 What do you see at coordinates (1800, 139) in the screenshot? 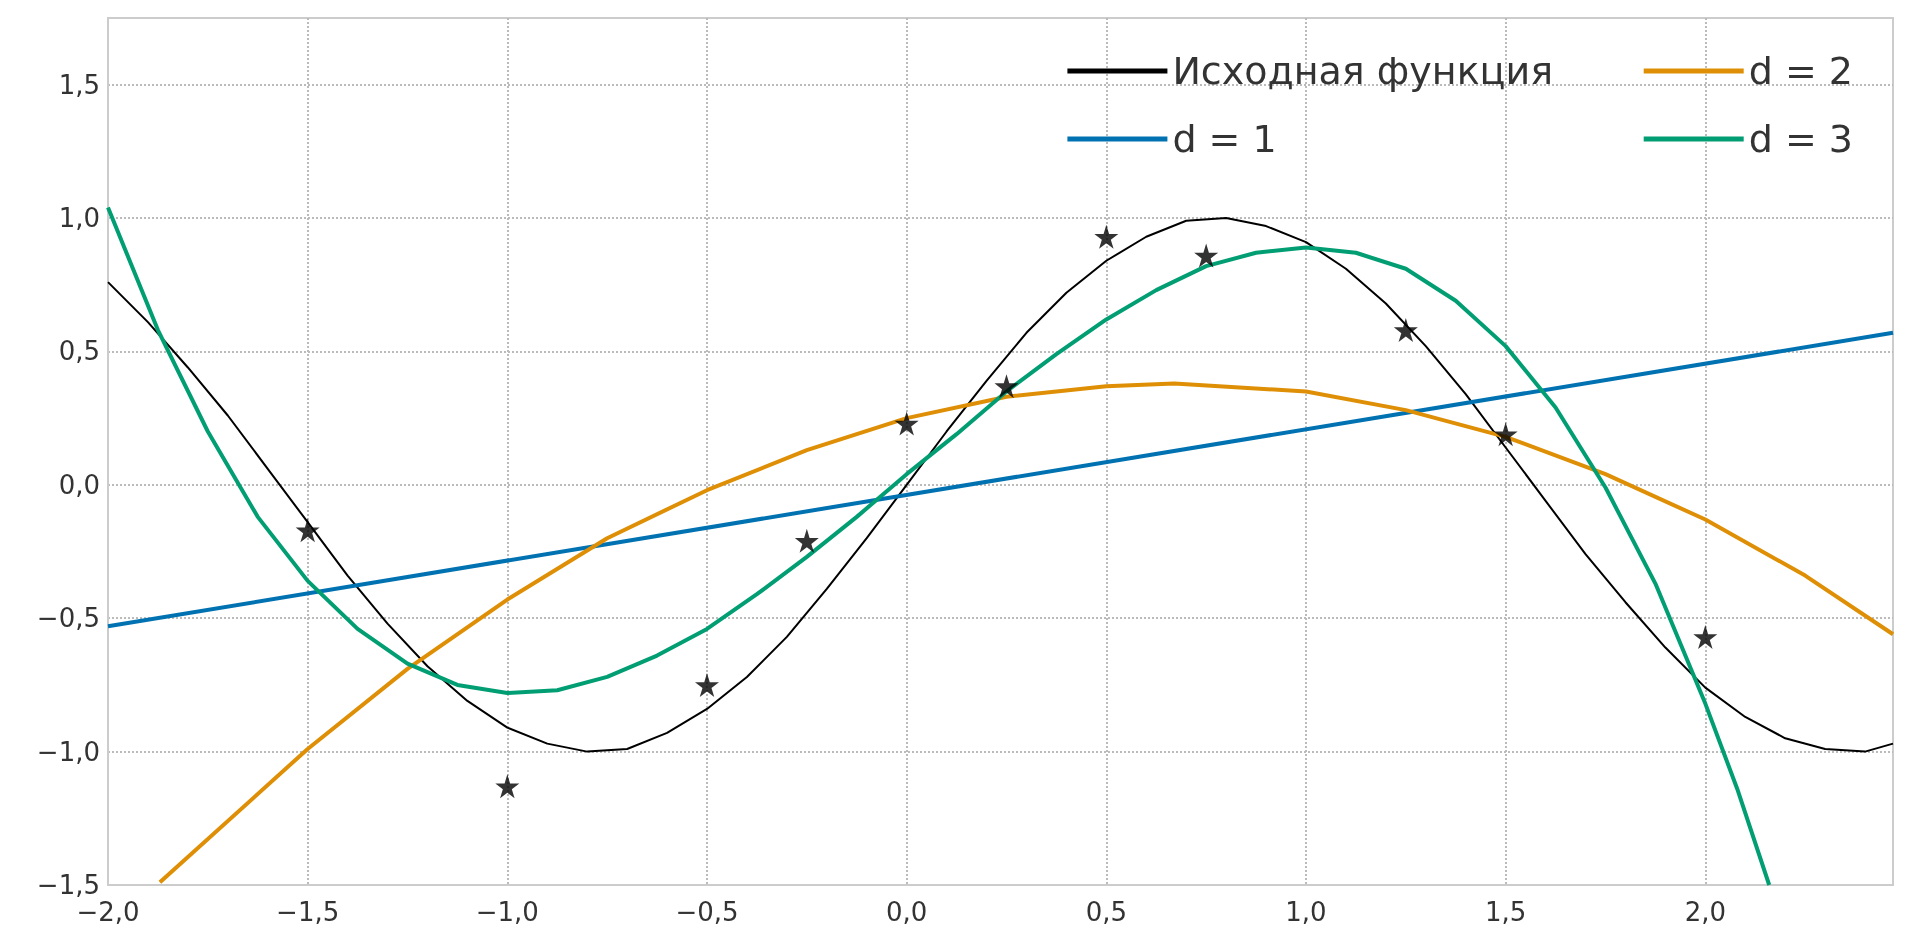
I see `legend-label: d = 3` at bounding box center [1800, 139].